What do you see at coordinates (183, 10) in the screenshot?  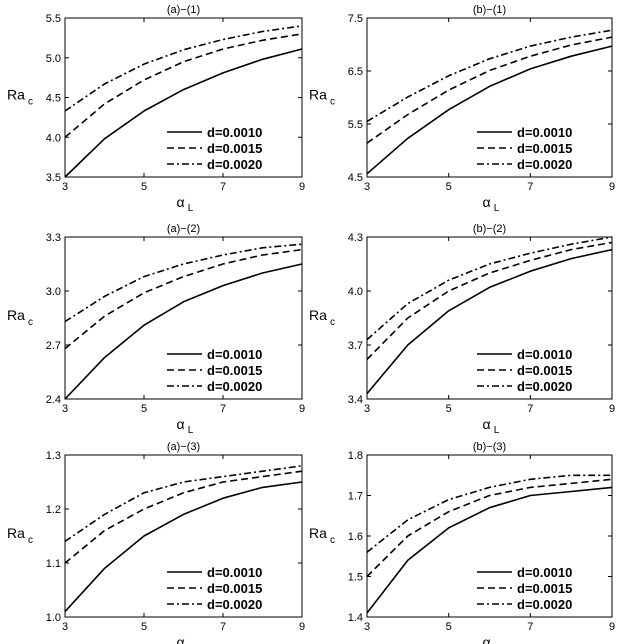 I see `panel-title: (a)−(1)` at bounding box center [183, 10].